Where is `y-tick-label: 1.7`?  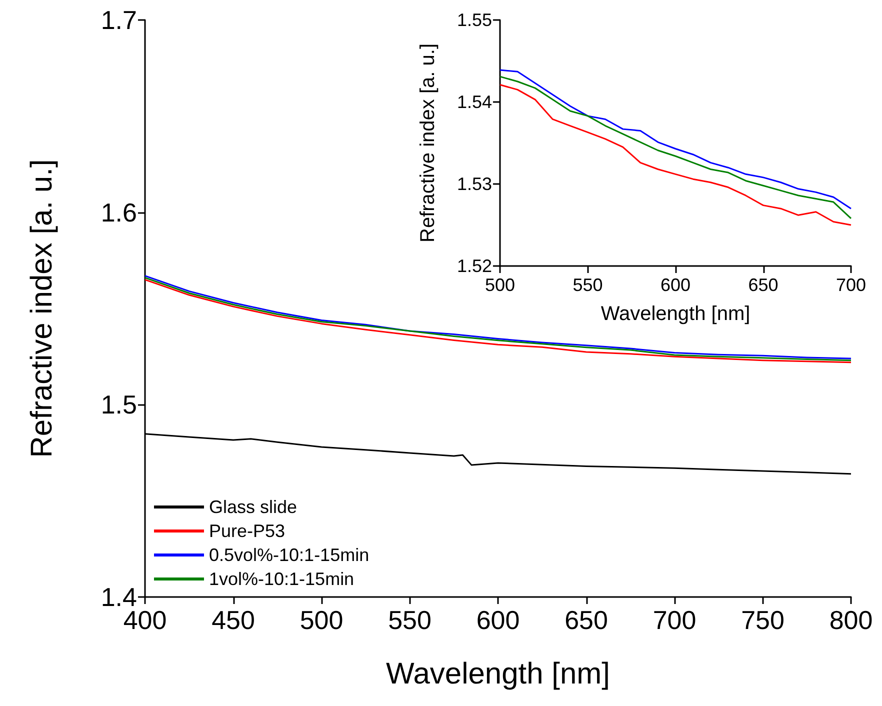
y-tick-label: 1.7 is located at coordinates (118, 20).